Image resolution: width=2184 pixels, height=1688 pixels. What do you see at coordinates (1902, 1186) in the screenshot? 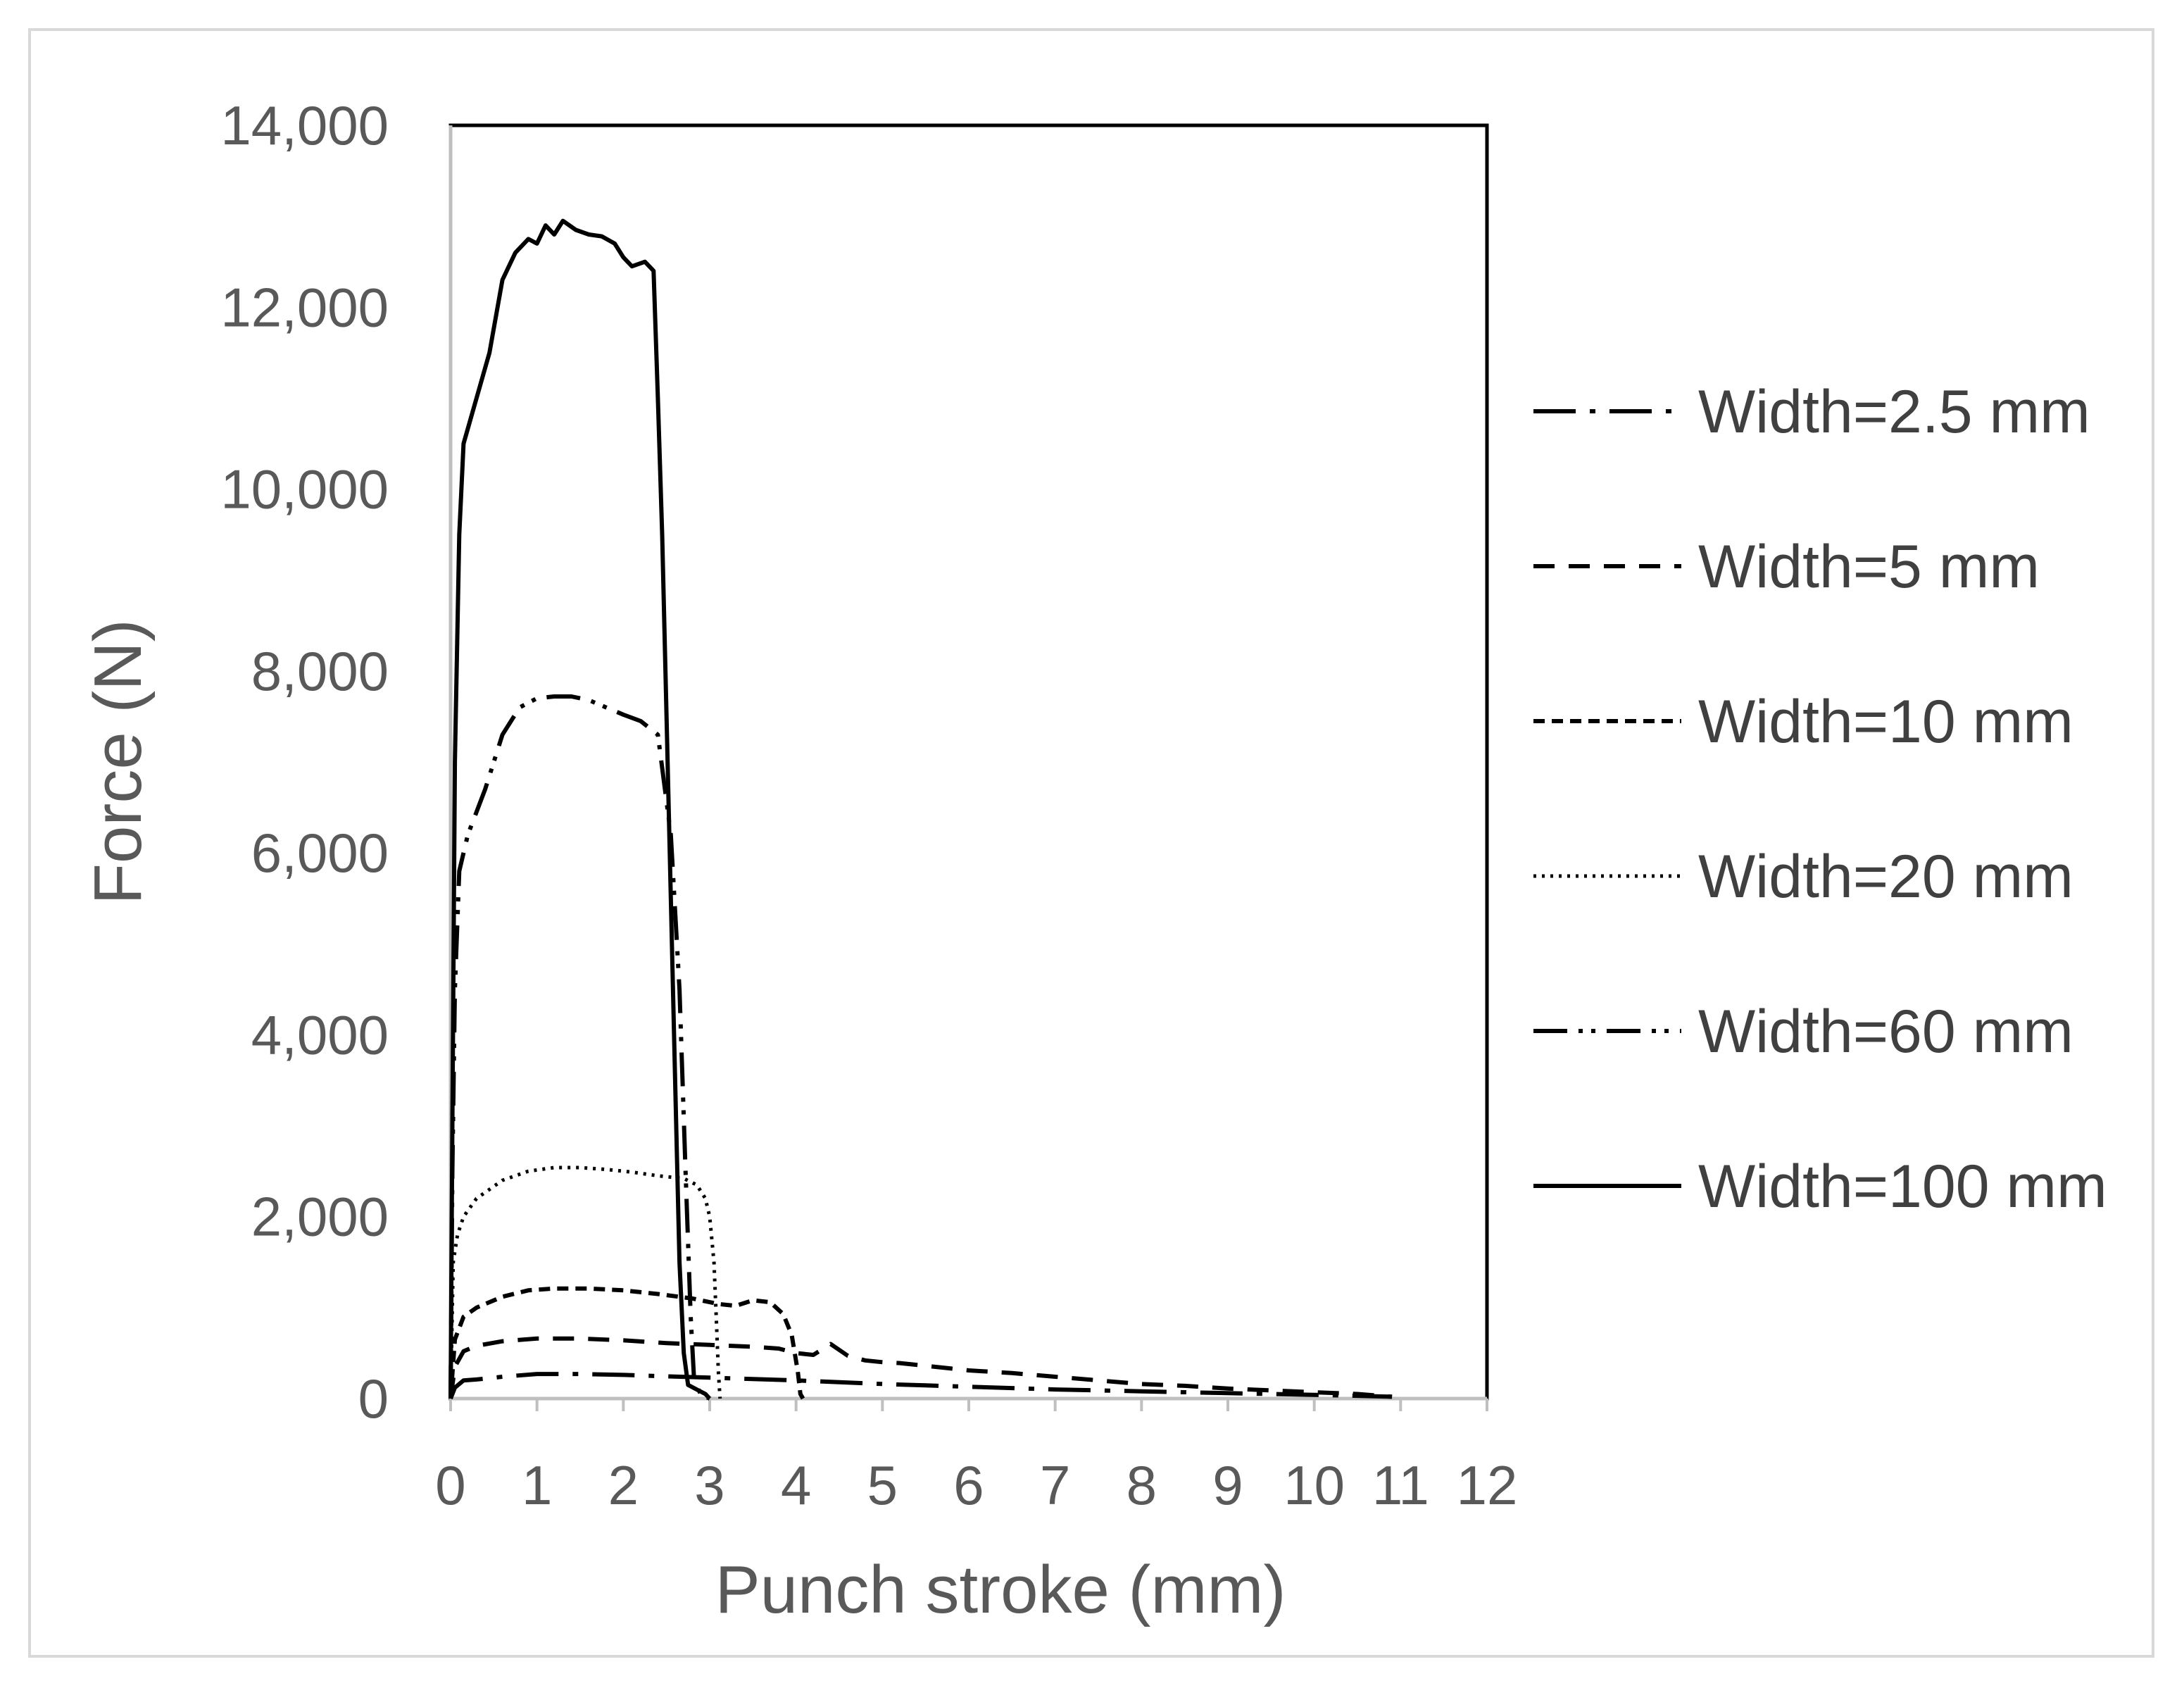
I see `legend-label: Width=100 mm` at bounding box center [1902, 1186].